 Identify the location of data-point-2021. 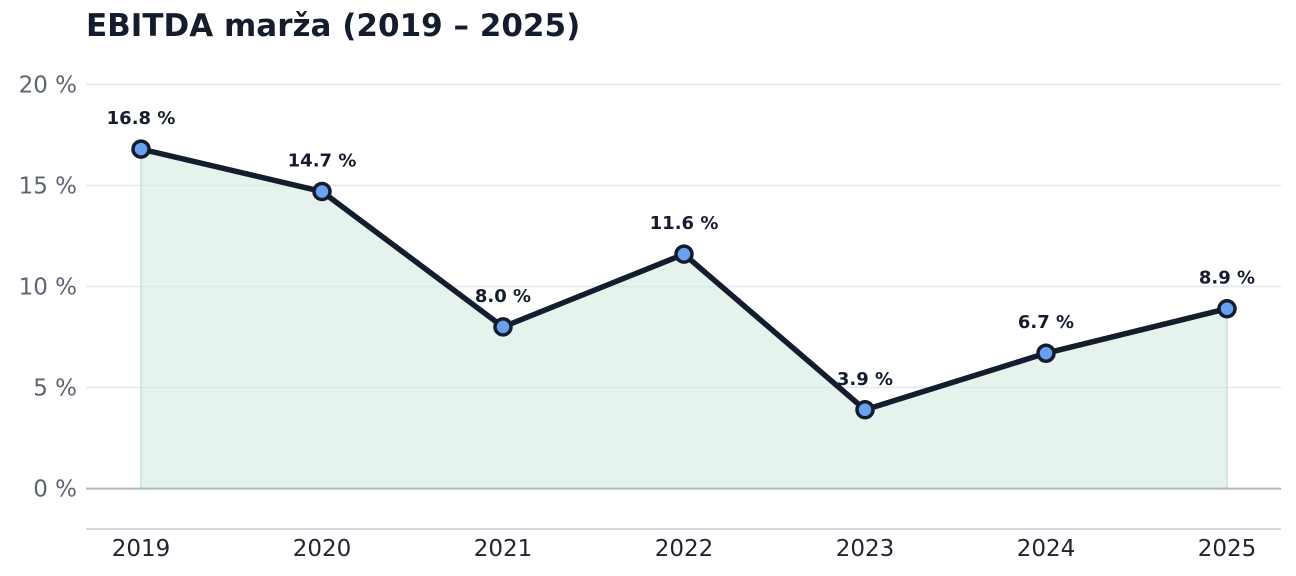
(503, 327).